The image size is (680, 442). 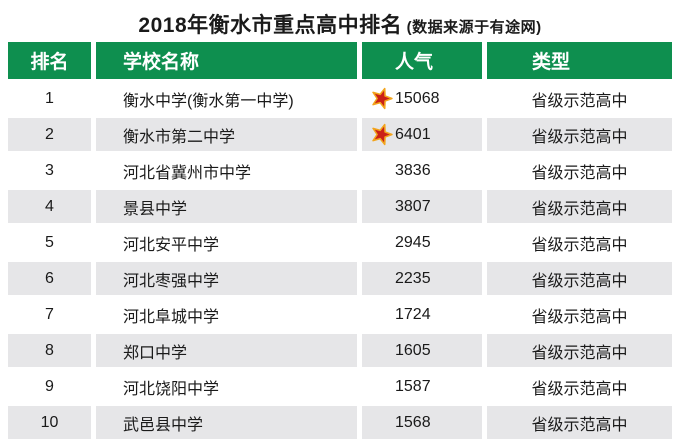 I want to click on popularity-cell: 6401, so click(x=422, y=134).